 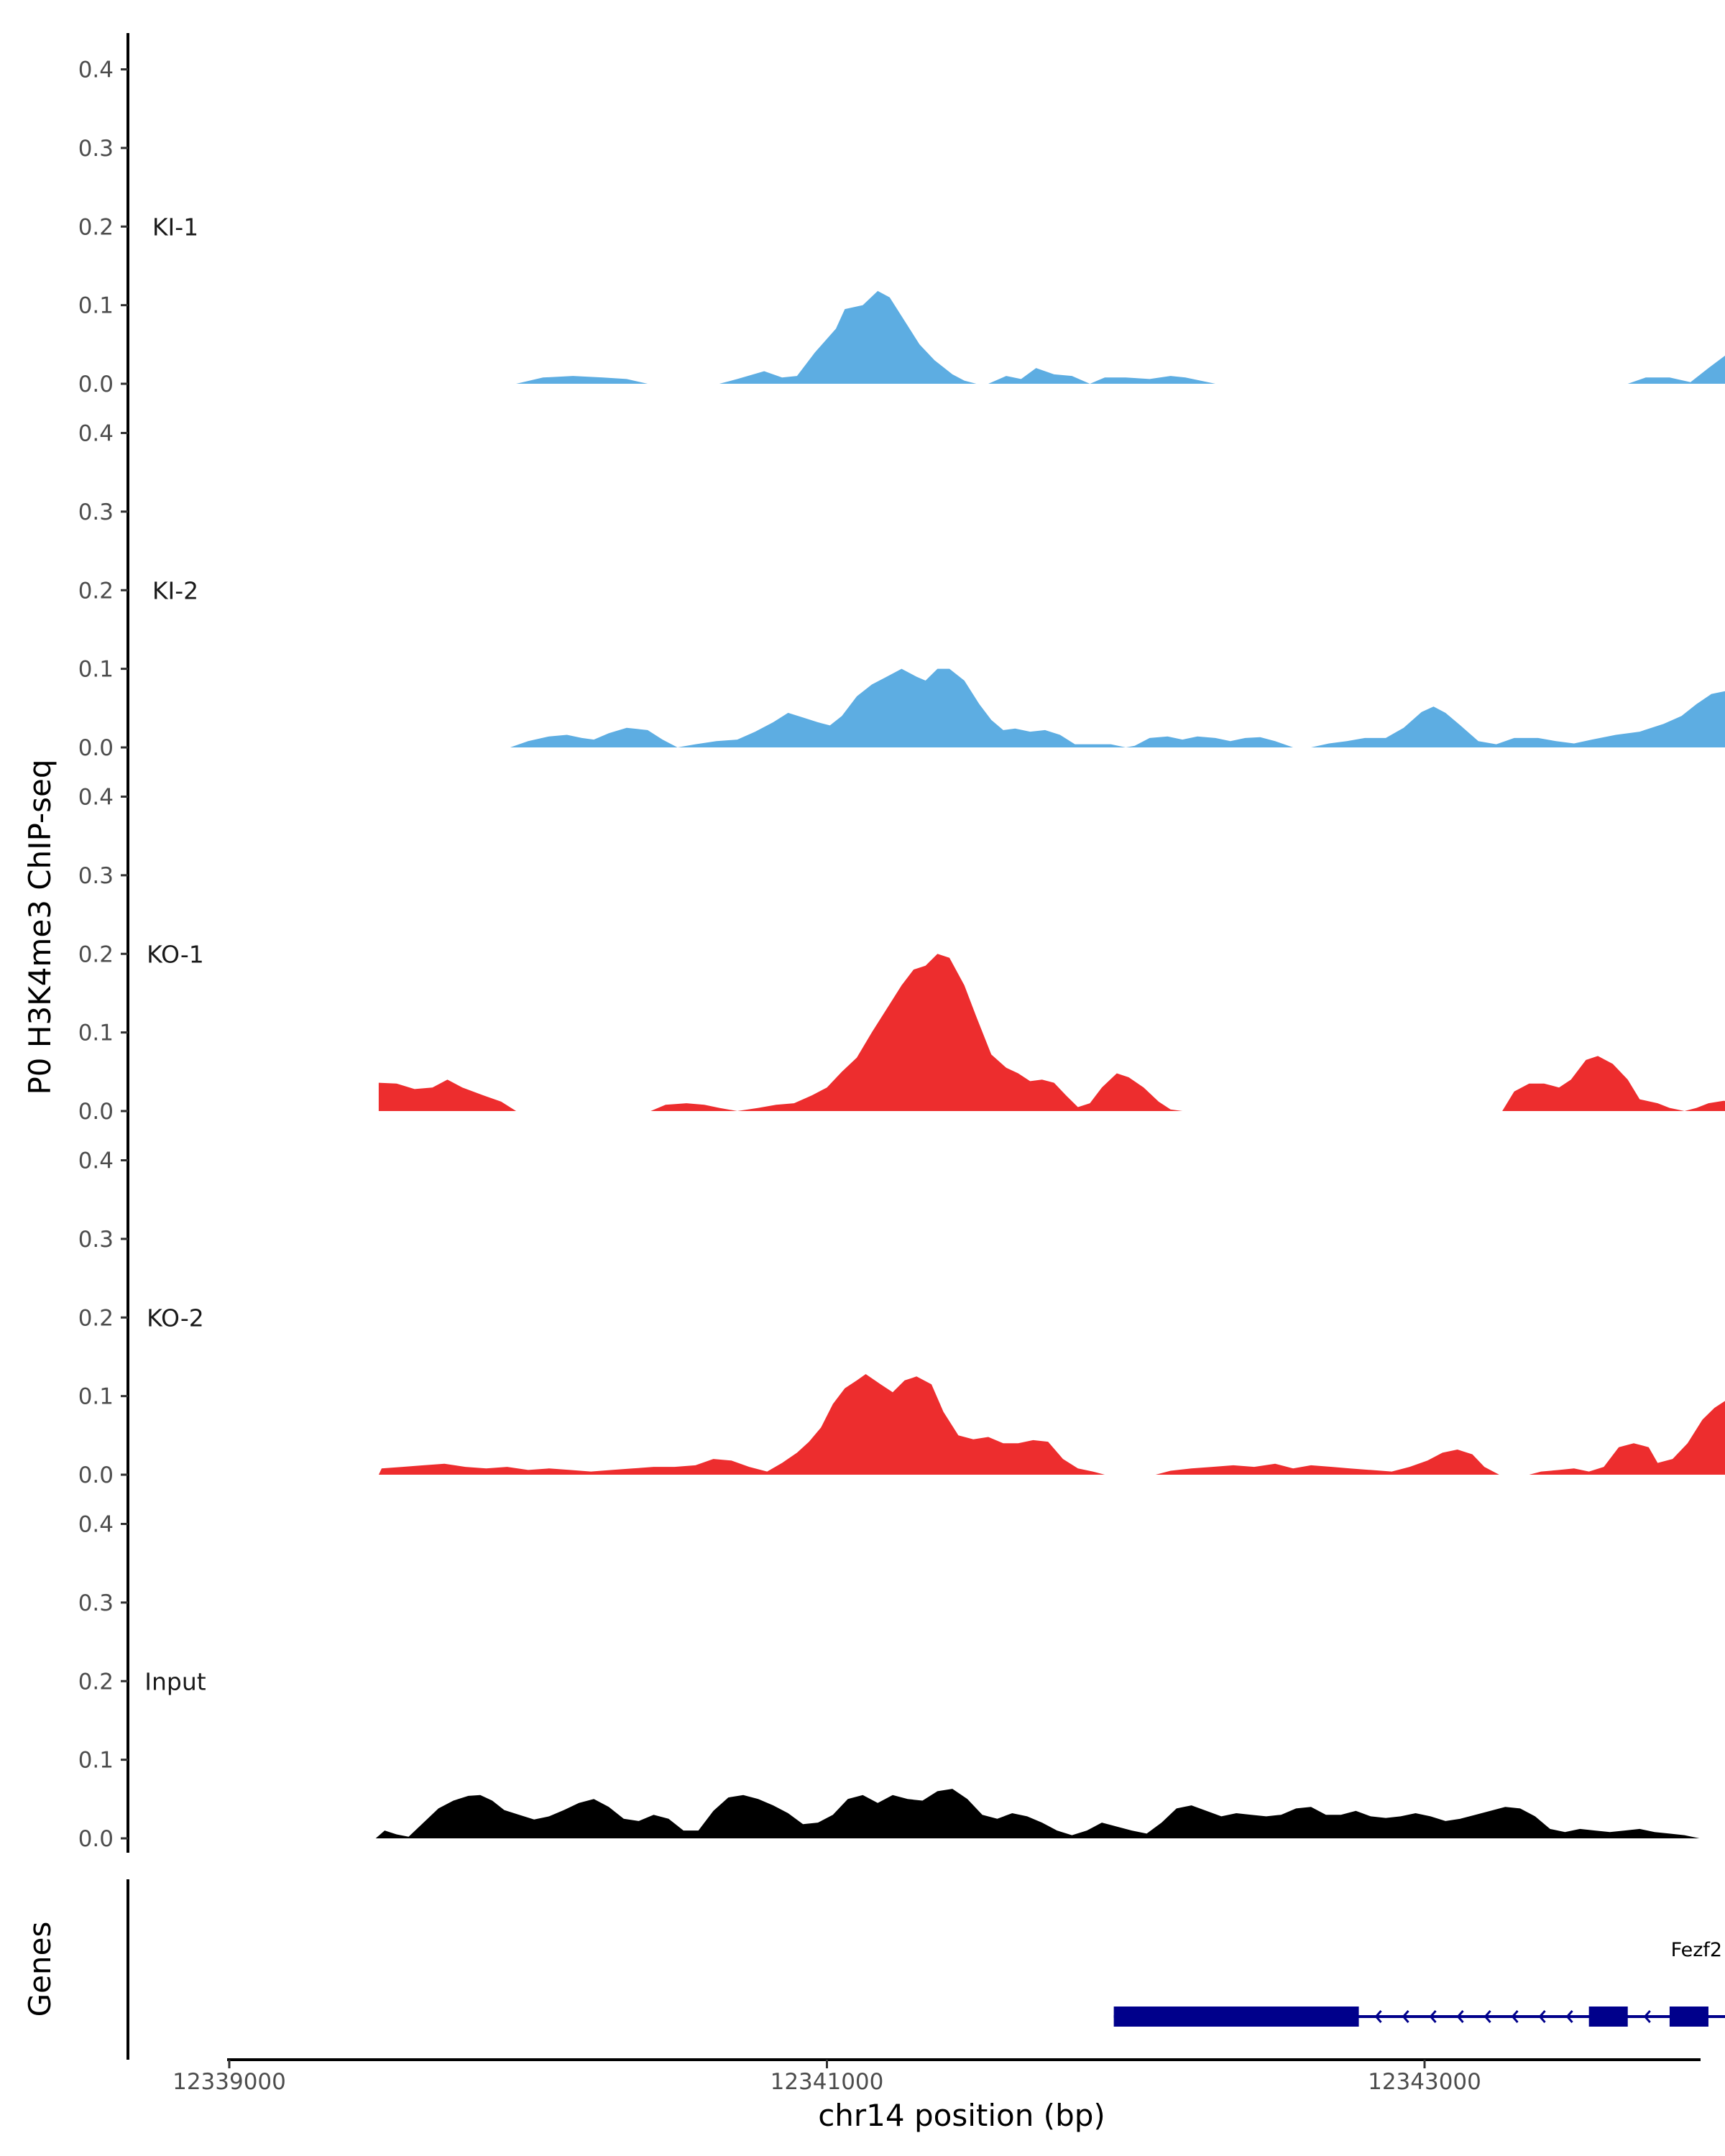 What do you see at coordinates (925, 1970) in the screenshot?
I see `genes-panel: Fezf2` at bounding box center [925, 1970].